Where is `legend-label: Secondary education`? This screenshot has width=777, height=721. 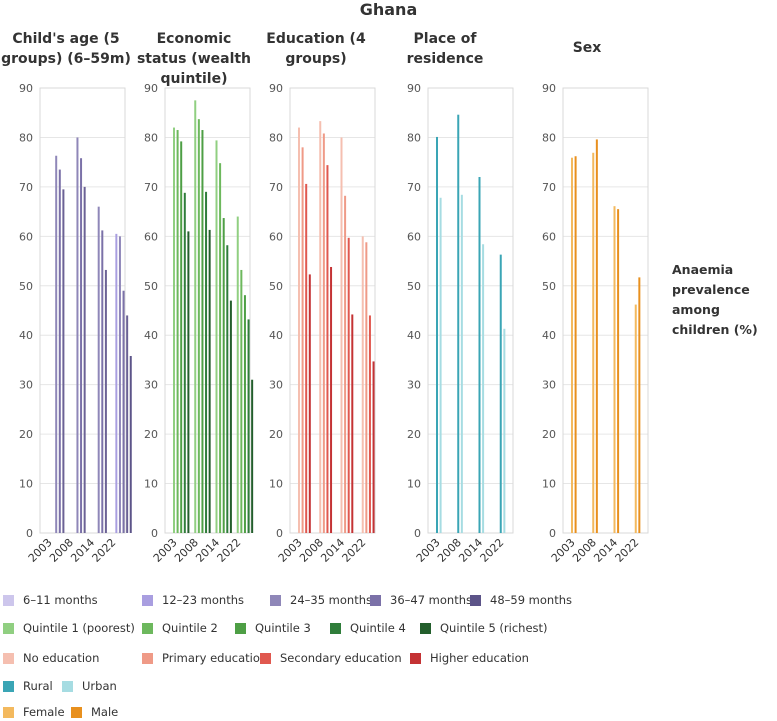 legend-label: Secondary education is located at coordinates (341, 658).